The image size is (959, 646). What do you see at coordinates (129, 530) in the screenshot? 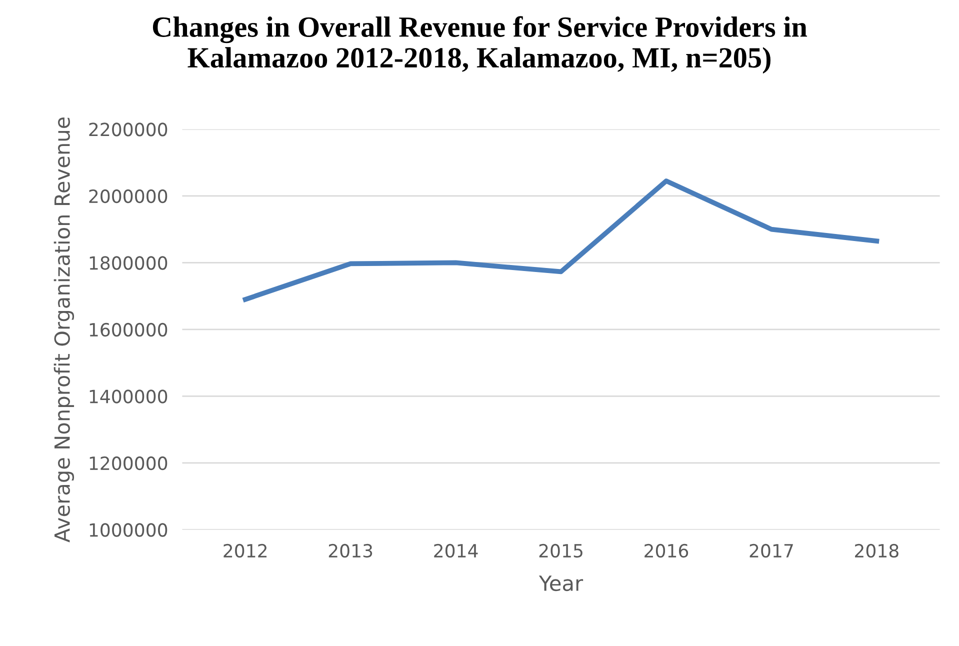
I see `y-tick-label: 1000000` at bounding box center [129, 530].